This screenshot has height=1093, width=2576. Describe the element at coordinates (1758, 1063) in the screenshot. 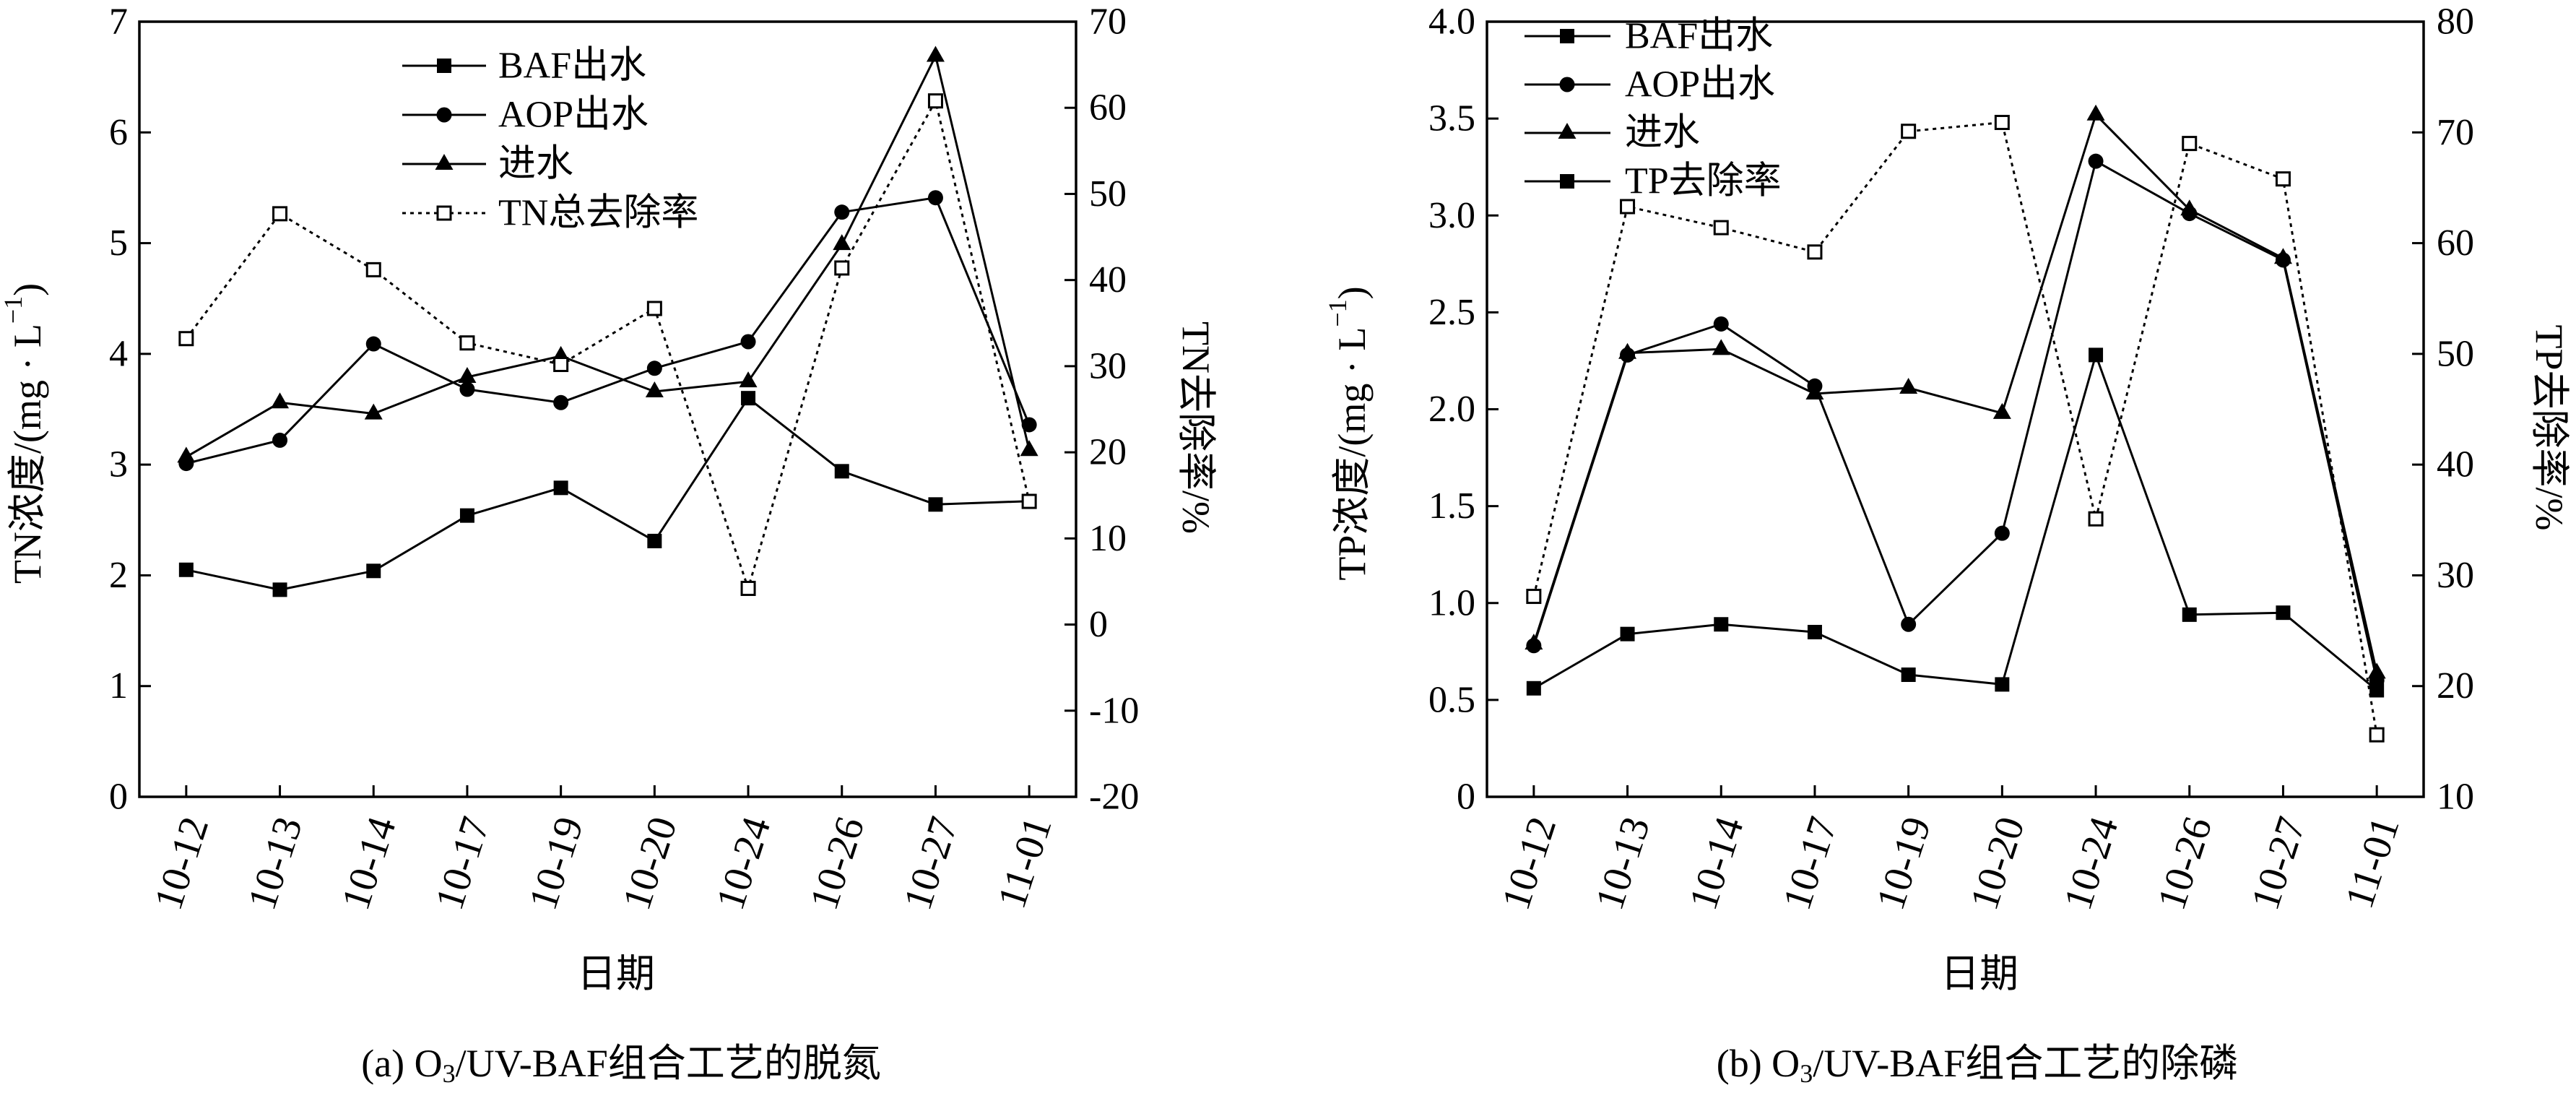

I see `caption-prefix: (b) O` at that location.